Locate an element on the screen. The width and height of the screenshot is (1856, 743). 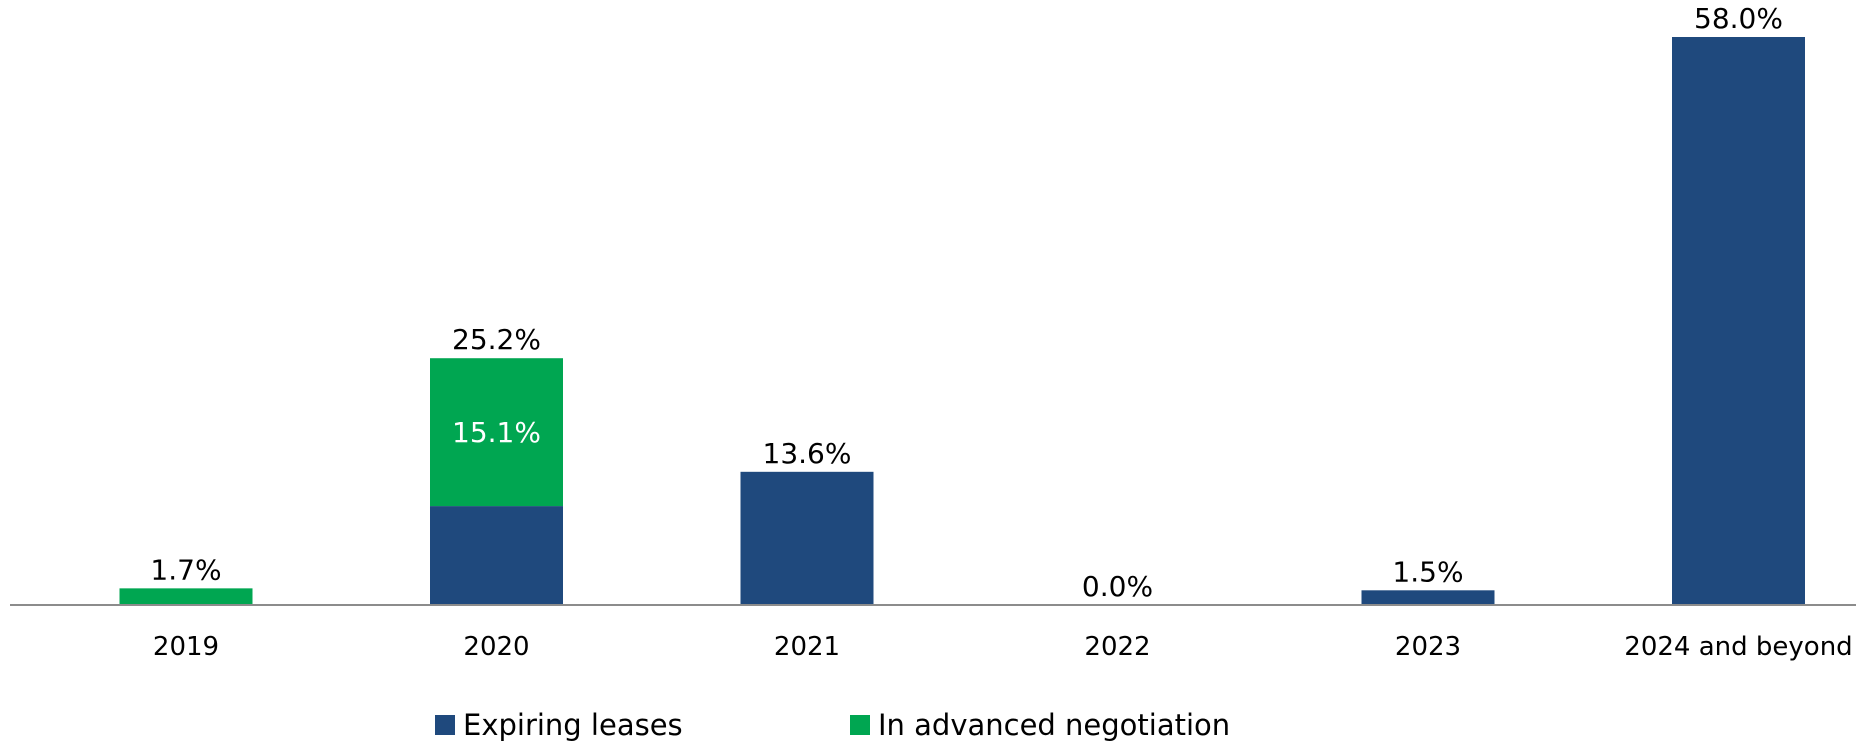
legend: Expiring leases In advanced negotiation is located at coordinates (928, 725).